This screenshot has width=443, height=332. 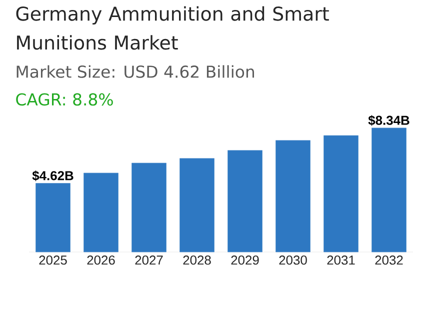 What do you see at coordinates (172, 28) in the screenshot?
I see `chart-title: Germany Ammunition and Smart Munitions Market` at bounding box center [172, 28].